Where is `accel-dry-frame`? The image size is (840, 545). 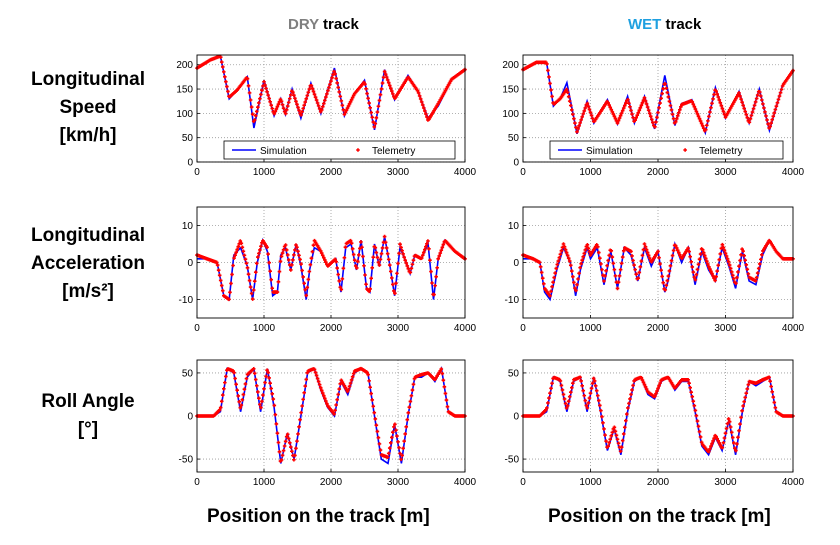
accel-dry-frame is located at coordinates (331, 262).